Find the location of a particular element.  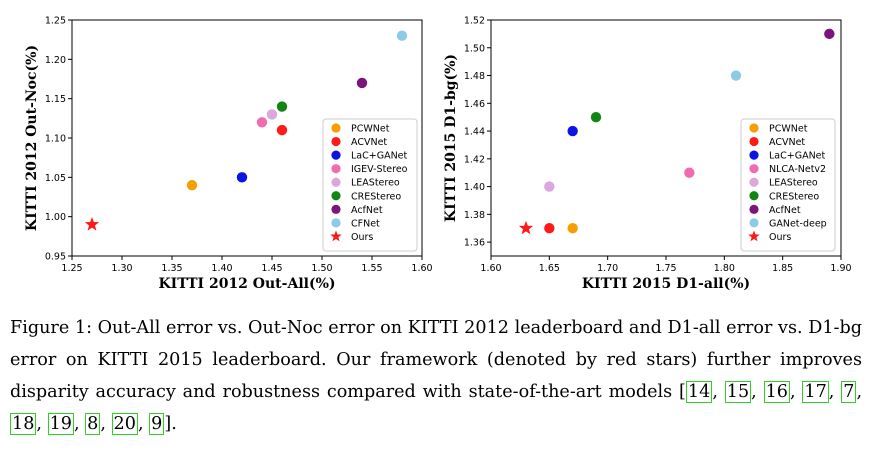

x-tick-label: 1.90 is located at coordinates (840, 268).